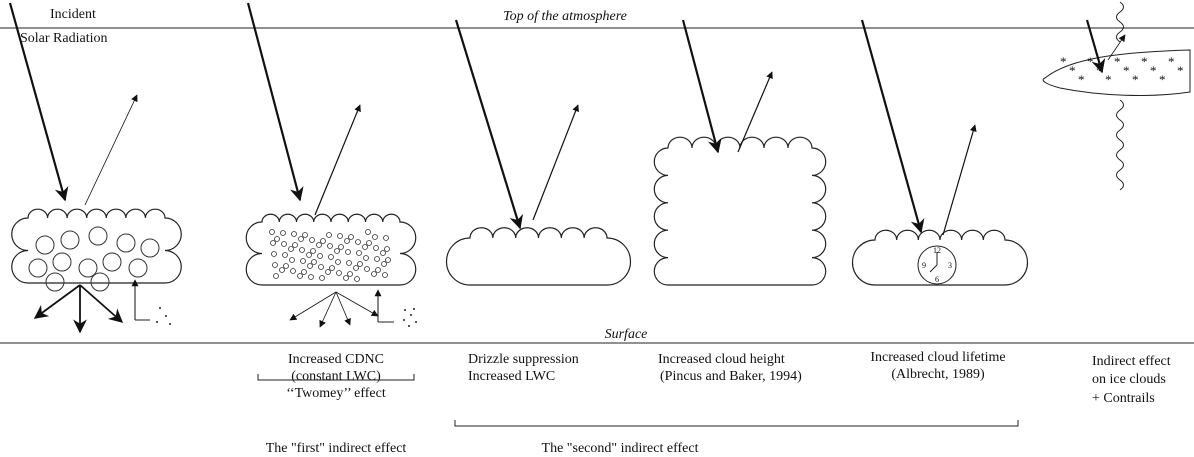 The height and width of the screenshot is (457, 1194). Describe the element at coordinates (1129, 379) in the screenshot. I see `caption: on ice clouds` at that location.